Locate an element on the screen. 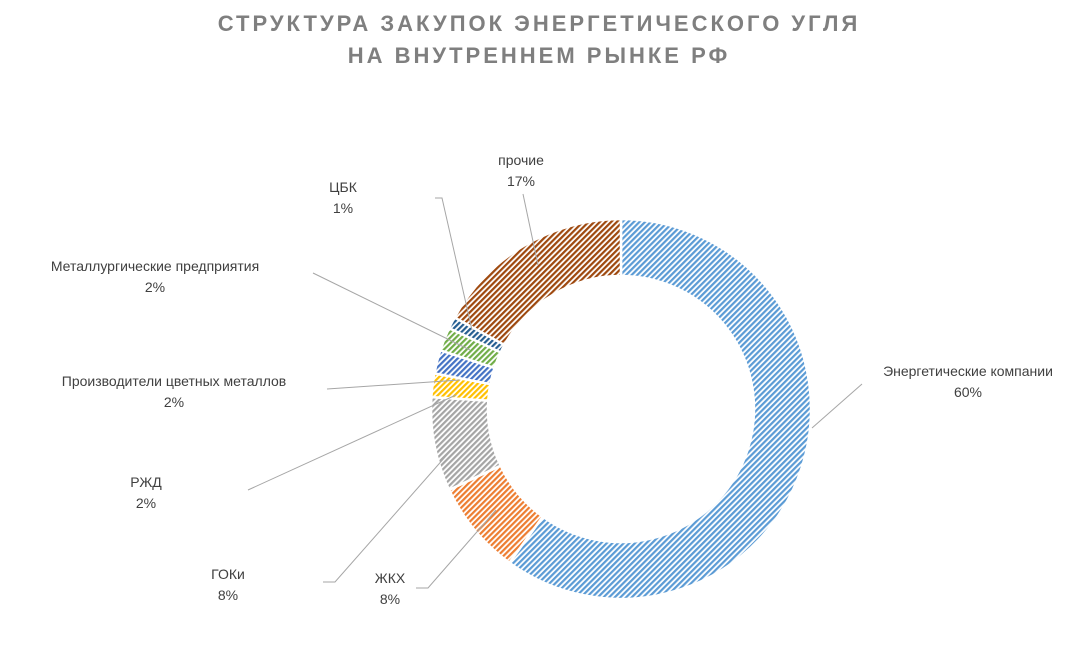 The image size is (1078, 652). leader-line-goki is located at coordinates (392, 511).